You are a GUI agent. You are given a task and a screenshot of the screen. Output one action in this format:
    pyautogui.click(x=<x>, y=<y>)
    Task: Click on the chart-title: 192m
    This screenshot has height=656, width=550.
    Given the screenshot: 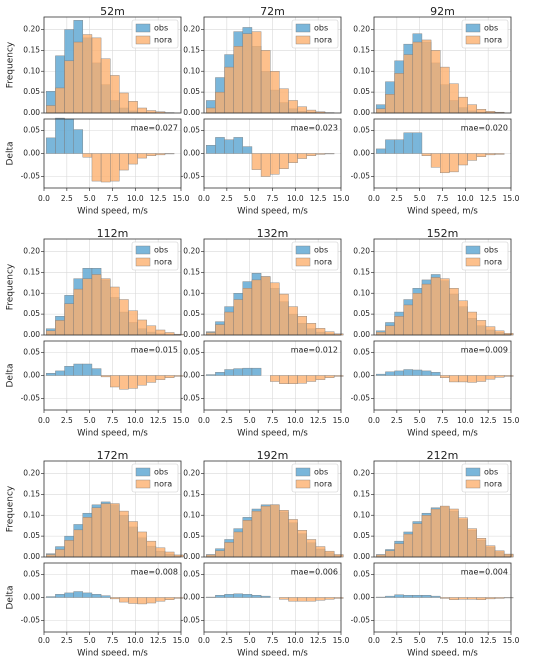 What is the action you would take?
    pyautogui.click(x=273, y=455)
    